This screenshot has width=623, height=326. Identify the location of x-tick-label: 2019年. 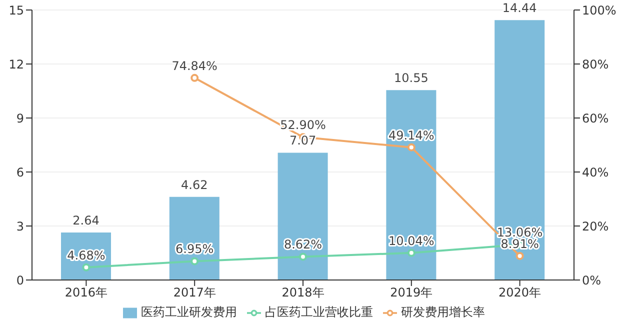
(411, 293).